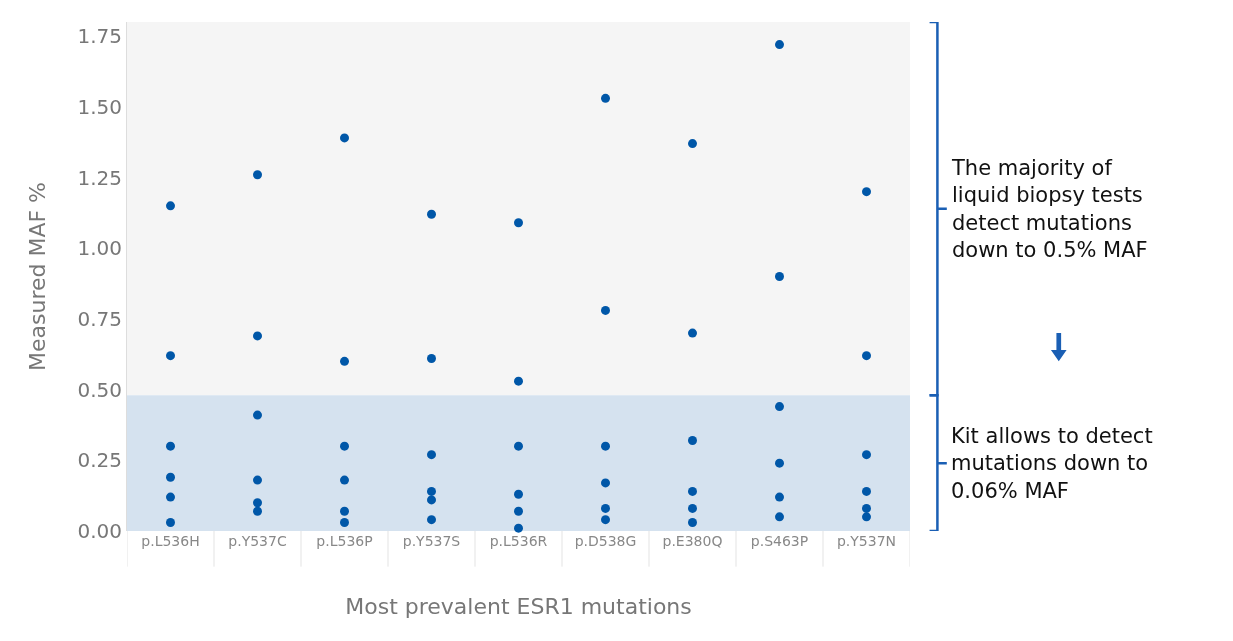 This screenshot has height=641, width=1233. Describe the element at coordinates (99, 177) in the screenshot. I see `y-tick-label: 1.25` at that location.